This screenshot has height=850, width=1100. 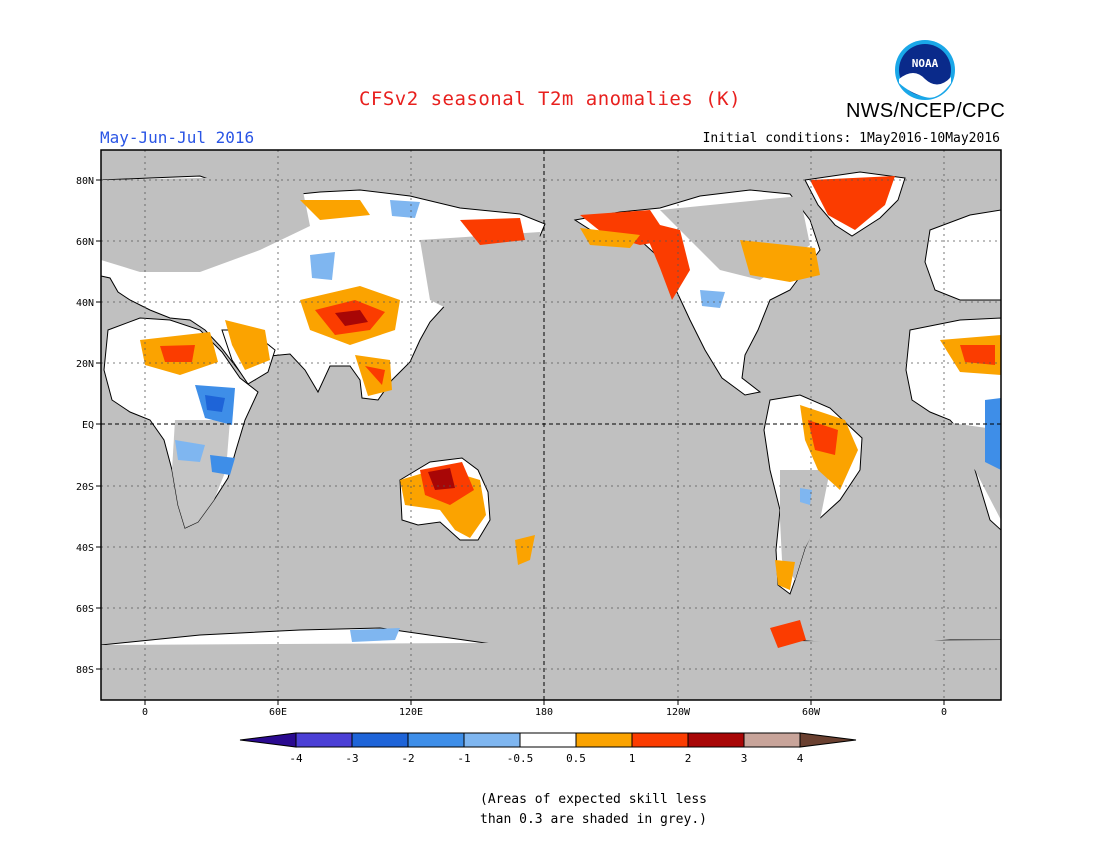 I want to click on colorbar-label: -2, so click(x=407, y=758).